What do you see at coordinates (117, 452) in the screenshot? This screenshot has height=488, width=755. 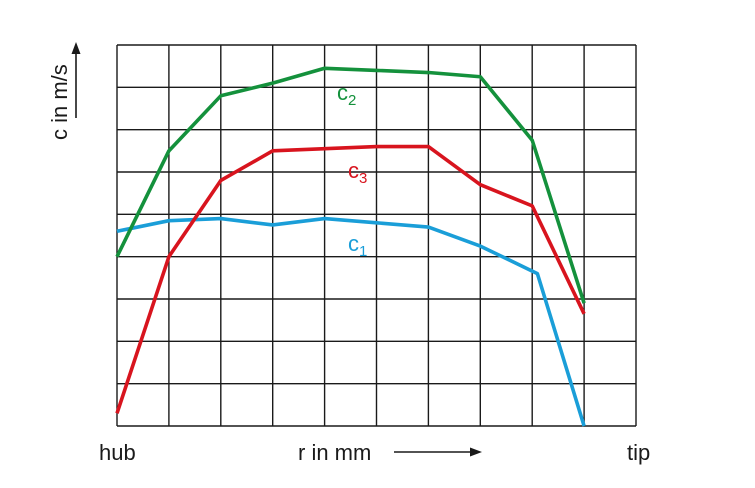 I see `x-start-label: hub` at bounding box center [117, 452].